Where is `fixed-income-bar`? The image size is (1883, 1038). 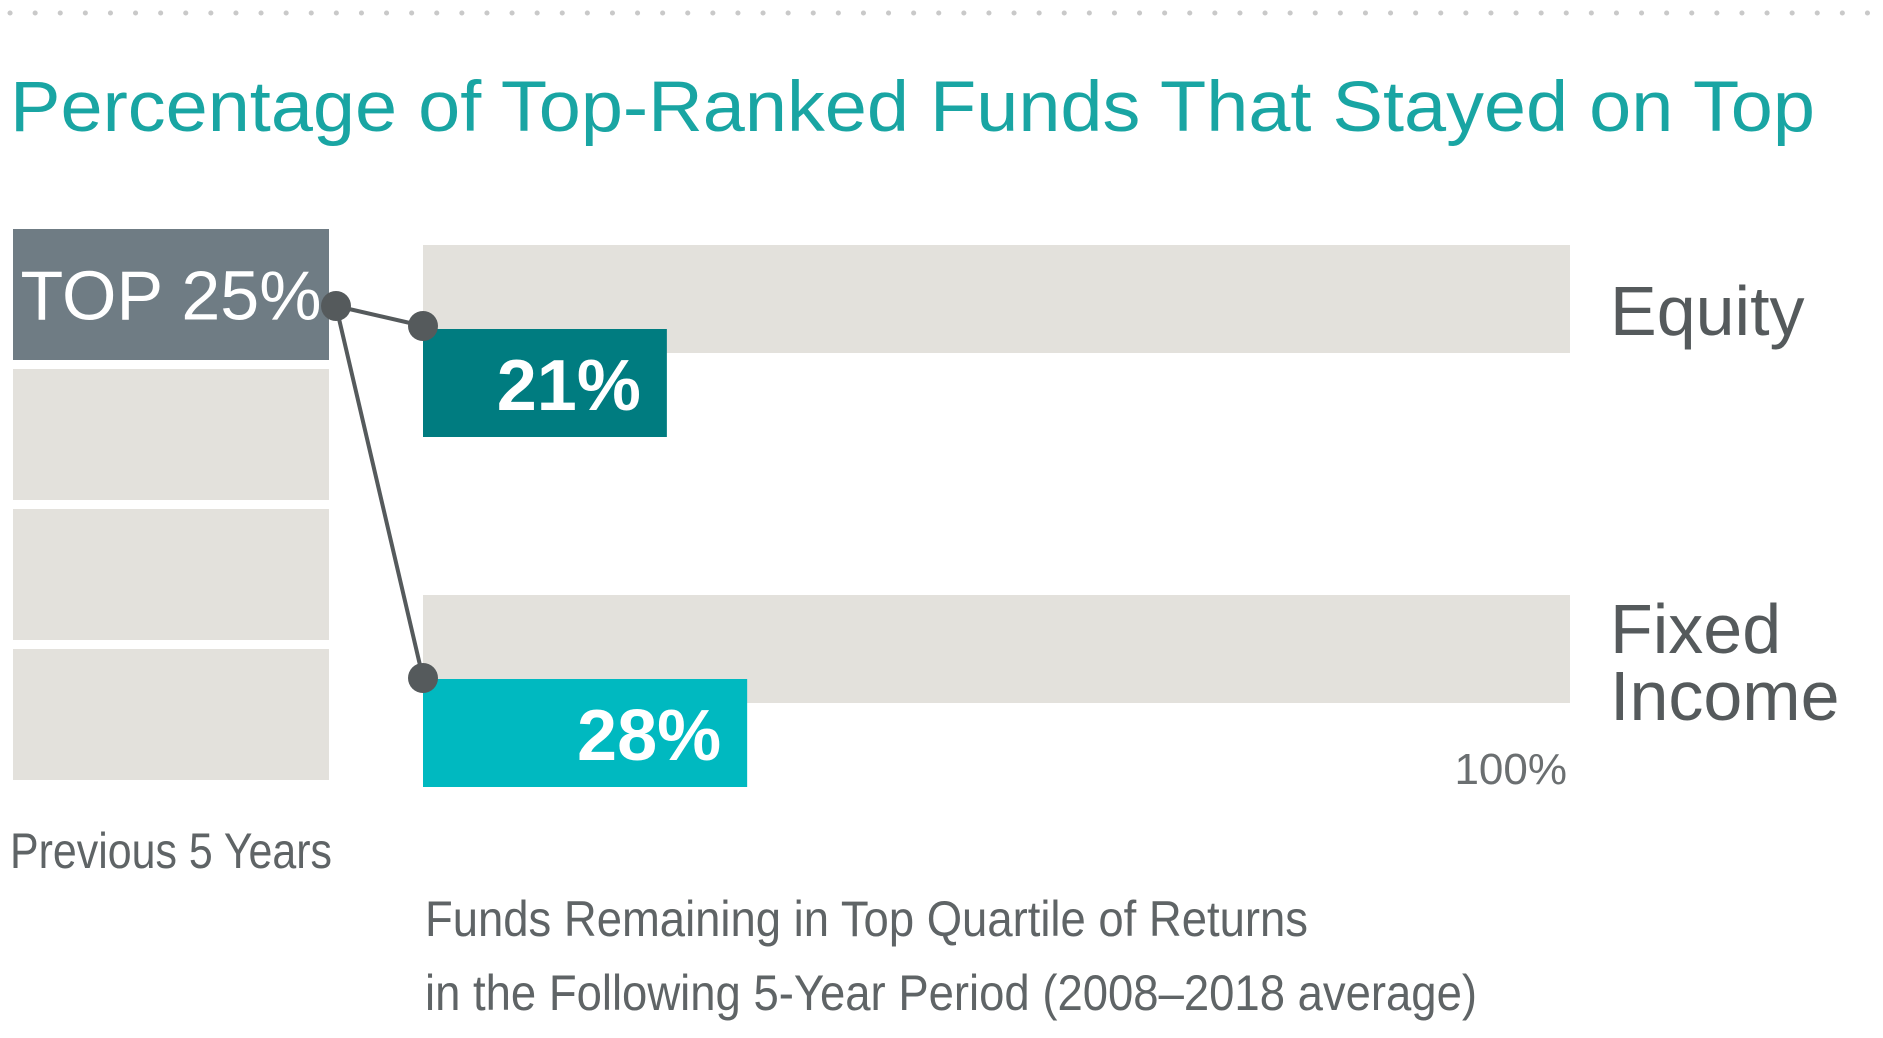
fixed-income-bar is located at coordinates (585, 733).